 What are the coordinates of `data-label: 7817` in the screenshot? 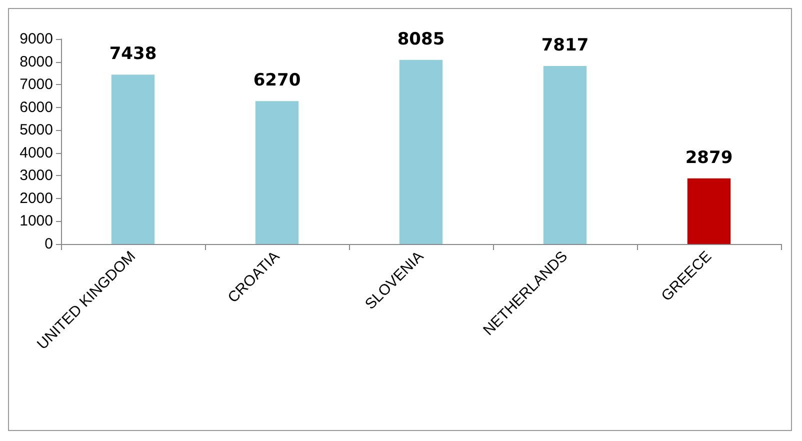 It's located at (565, 45).